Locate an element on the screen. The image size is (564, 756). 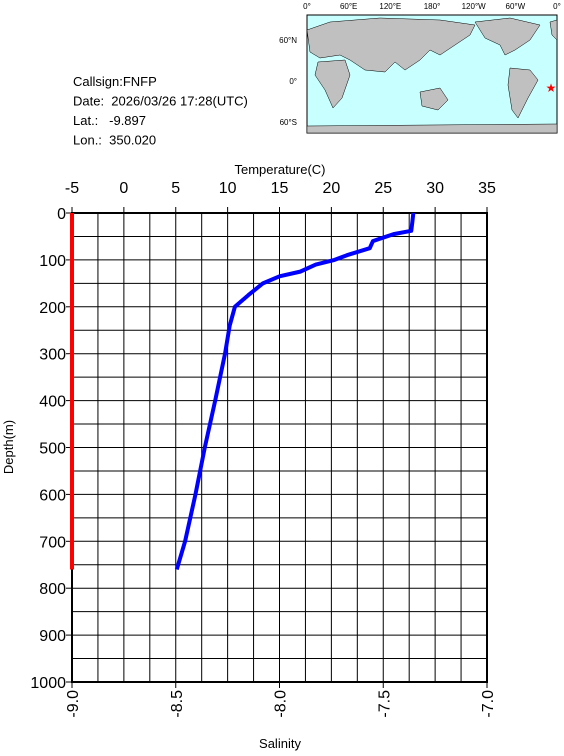
bottom-tick-label: -7.0 is located at coordinates (488, 704).